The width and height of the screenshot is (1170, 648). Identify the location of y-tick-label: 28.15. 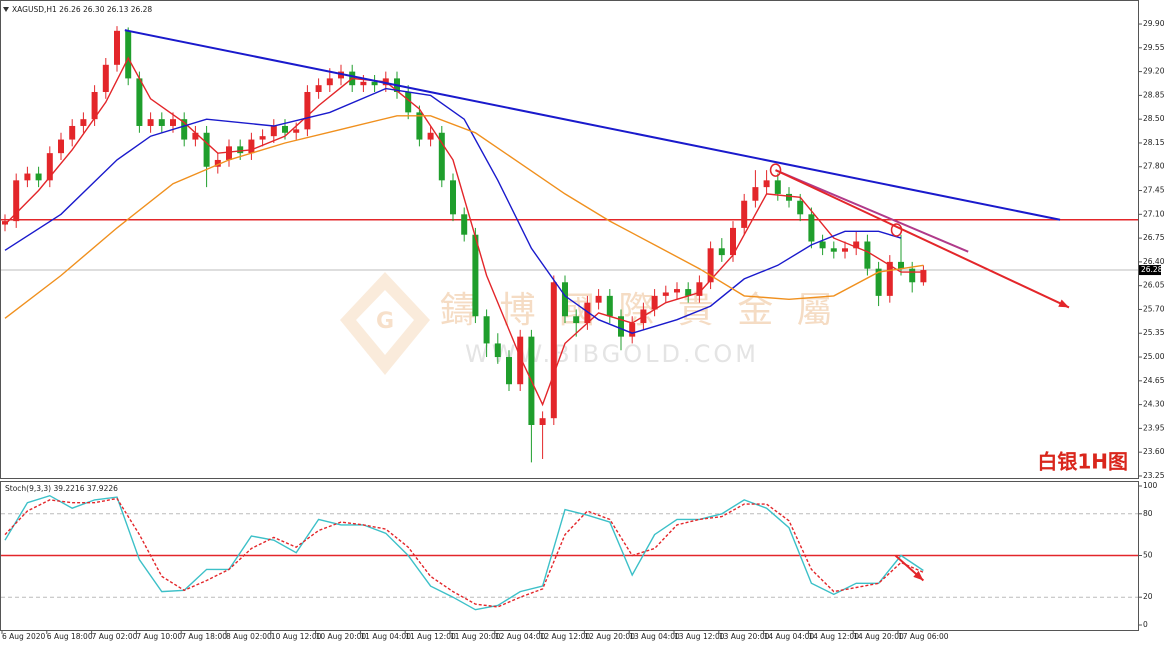
(1154, 142).